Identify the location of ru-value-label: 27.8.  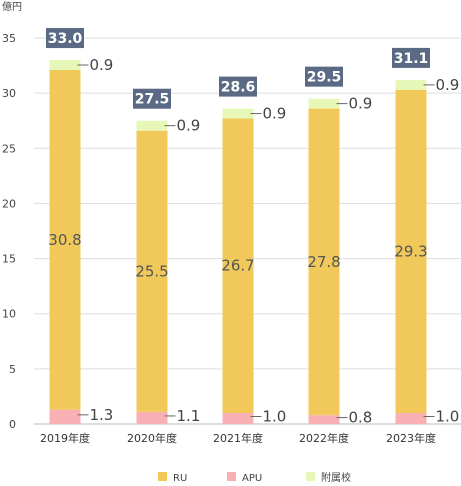
(323, 262).